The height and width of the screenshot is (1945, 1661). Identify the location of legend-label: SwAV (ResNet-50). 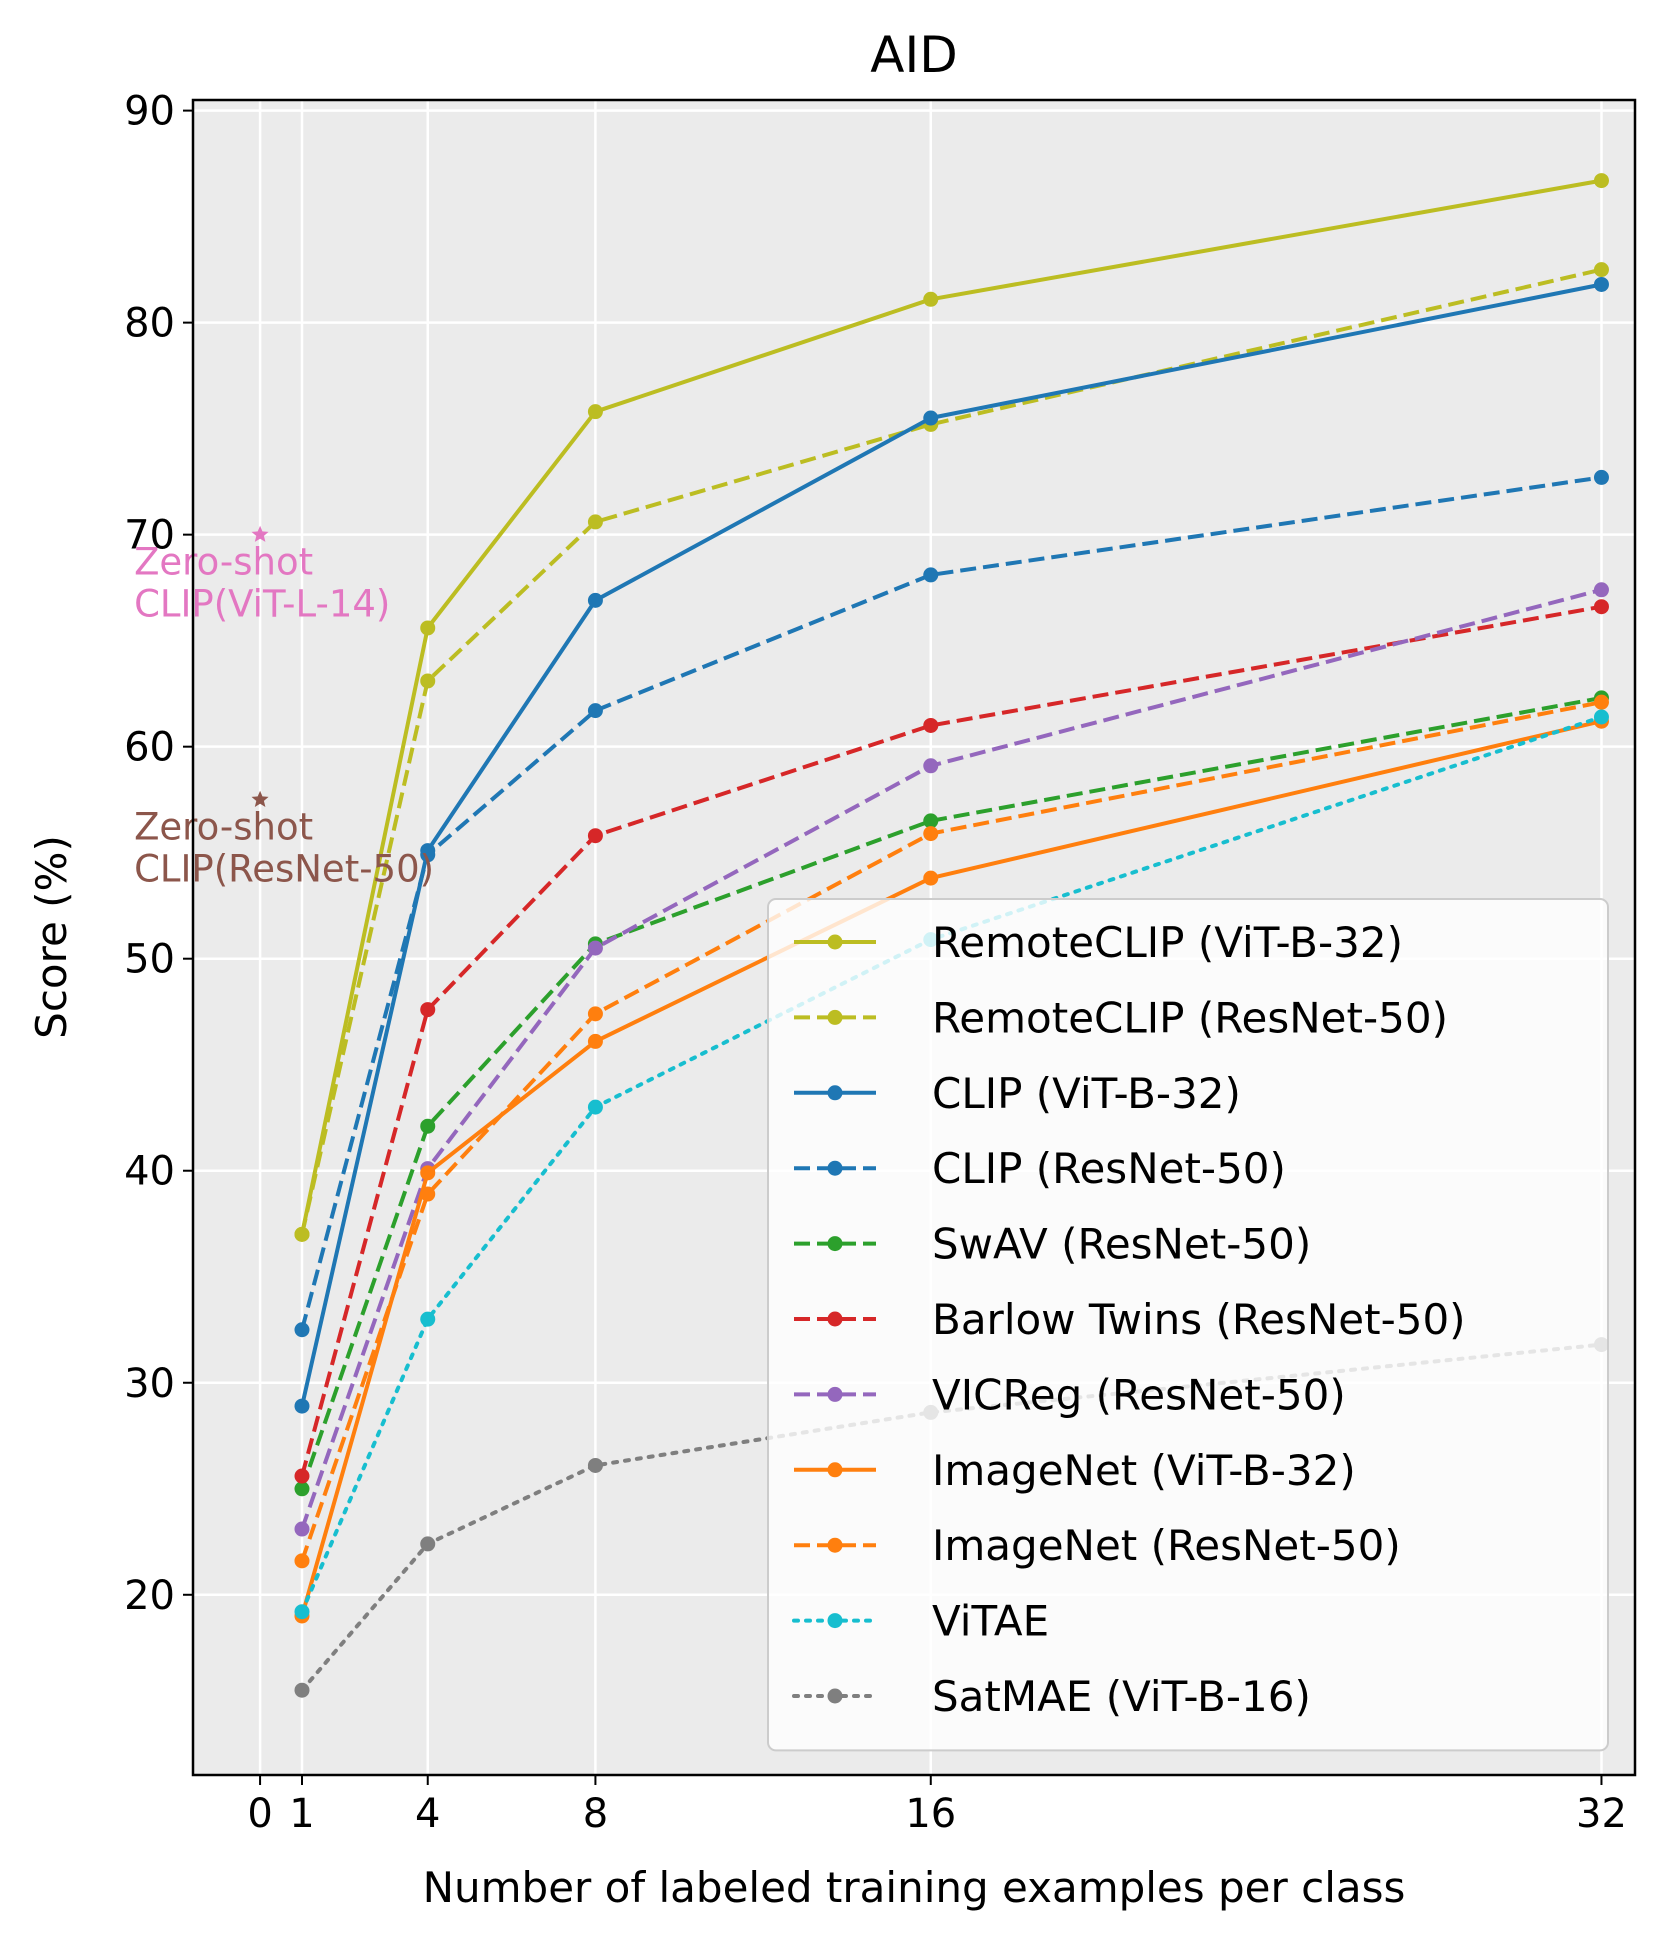
(1121, 1244).